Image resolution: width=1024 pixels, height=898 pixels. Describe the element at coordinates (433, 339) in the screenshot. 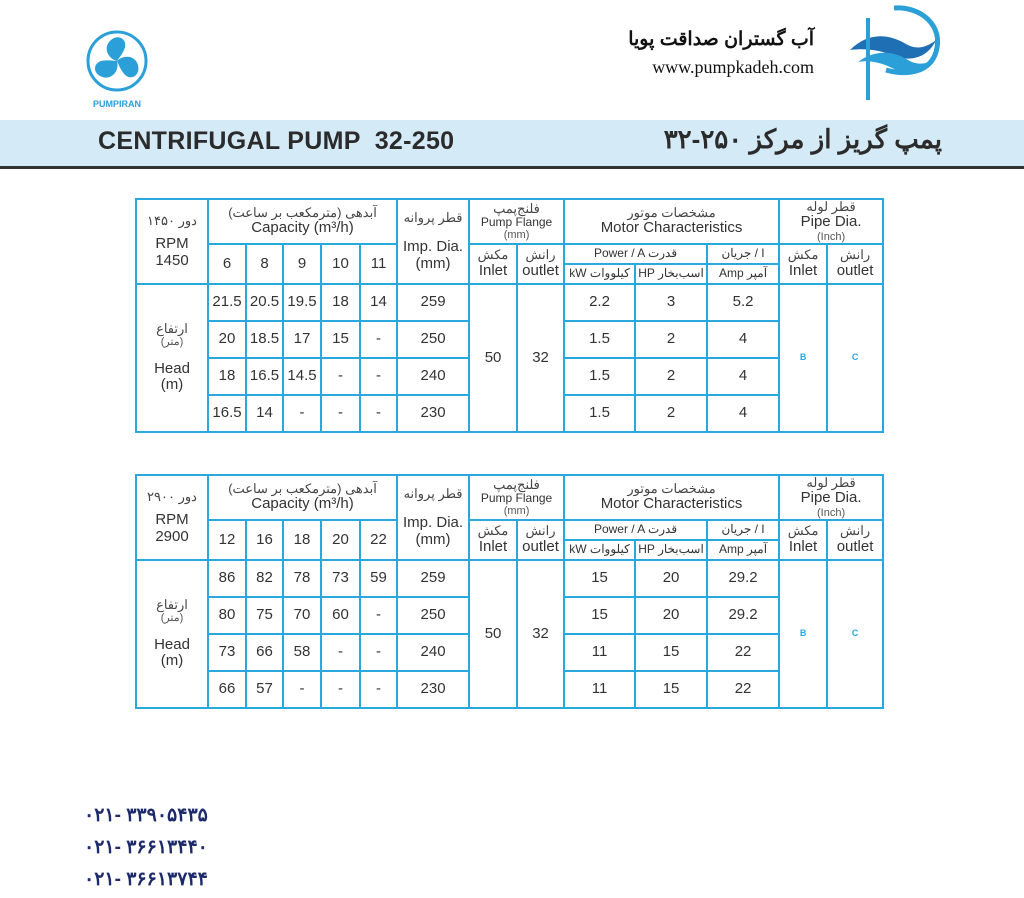

I see `imp-cell: 250` at that location.